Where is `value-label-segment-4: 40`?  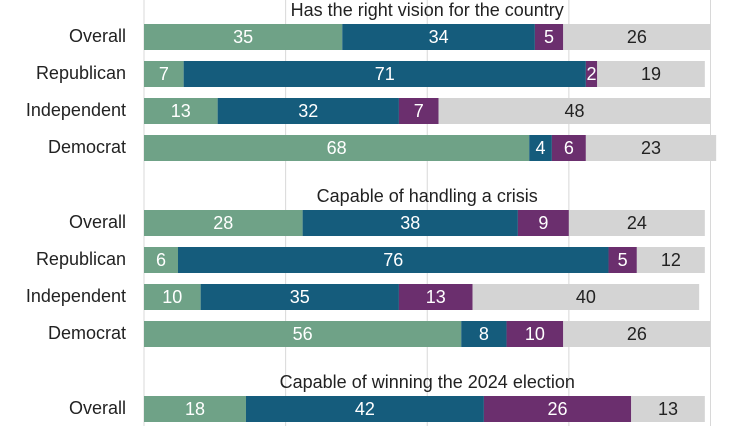
value-label-segment-4: 40 is located at coordinates (586, 297).